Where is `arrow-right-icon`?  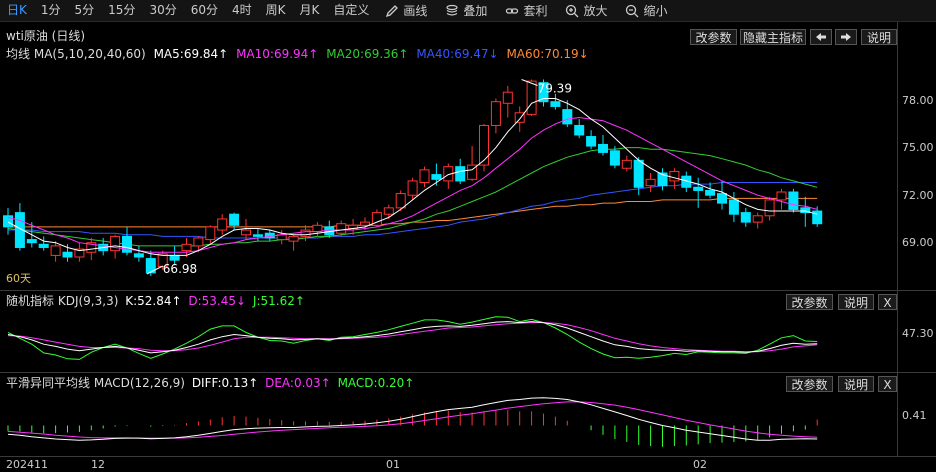 arrow-right-icon is located at coordinates (846, 37).